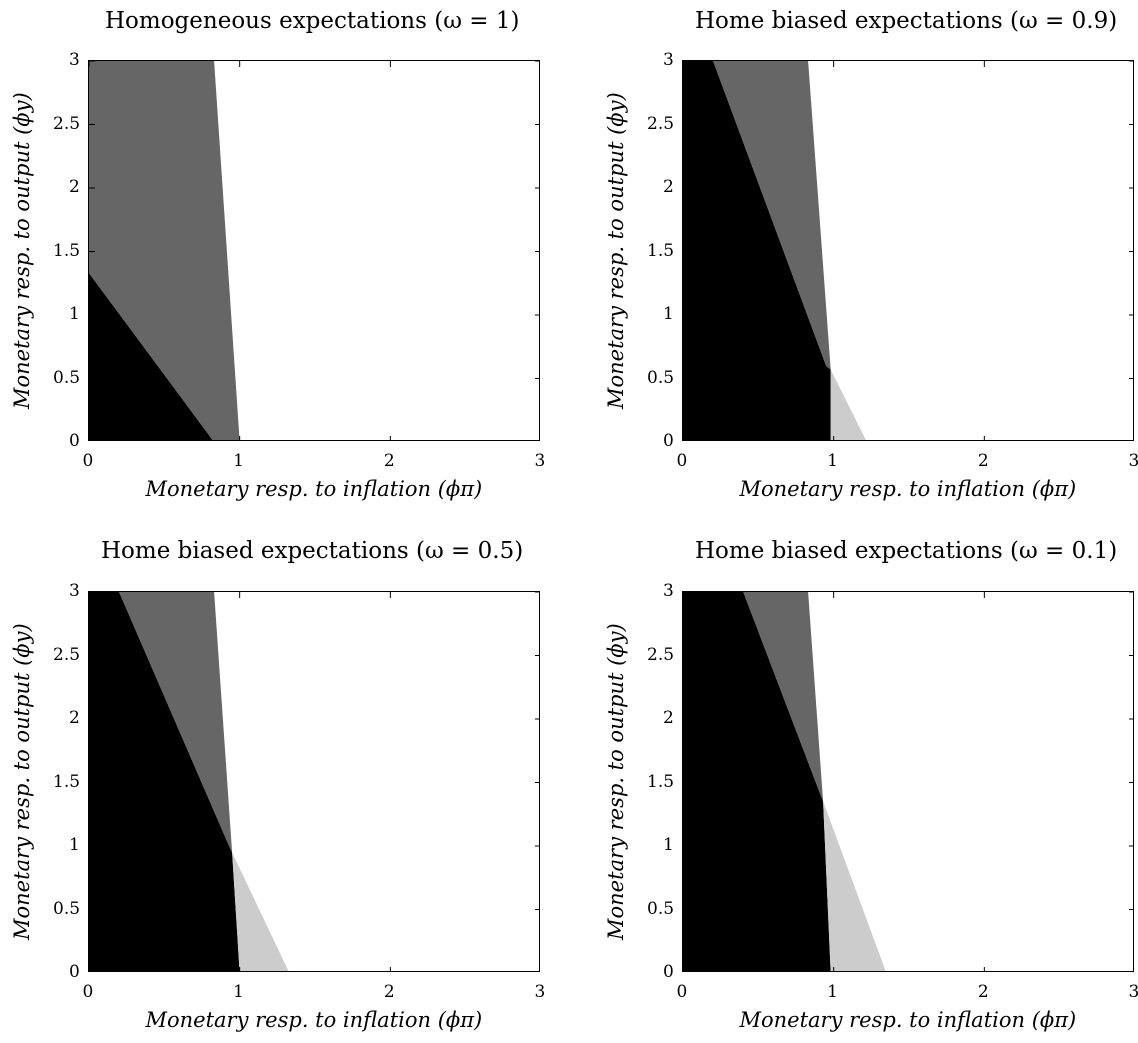 The height and width of the screenshot is (1043, 1138). What do you see at coordinates (906, 21) in the screenshot?
I see `chart-title: Home biased expectations (ω = 0.9)` at bounding box center [906, 21].